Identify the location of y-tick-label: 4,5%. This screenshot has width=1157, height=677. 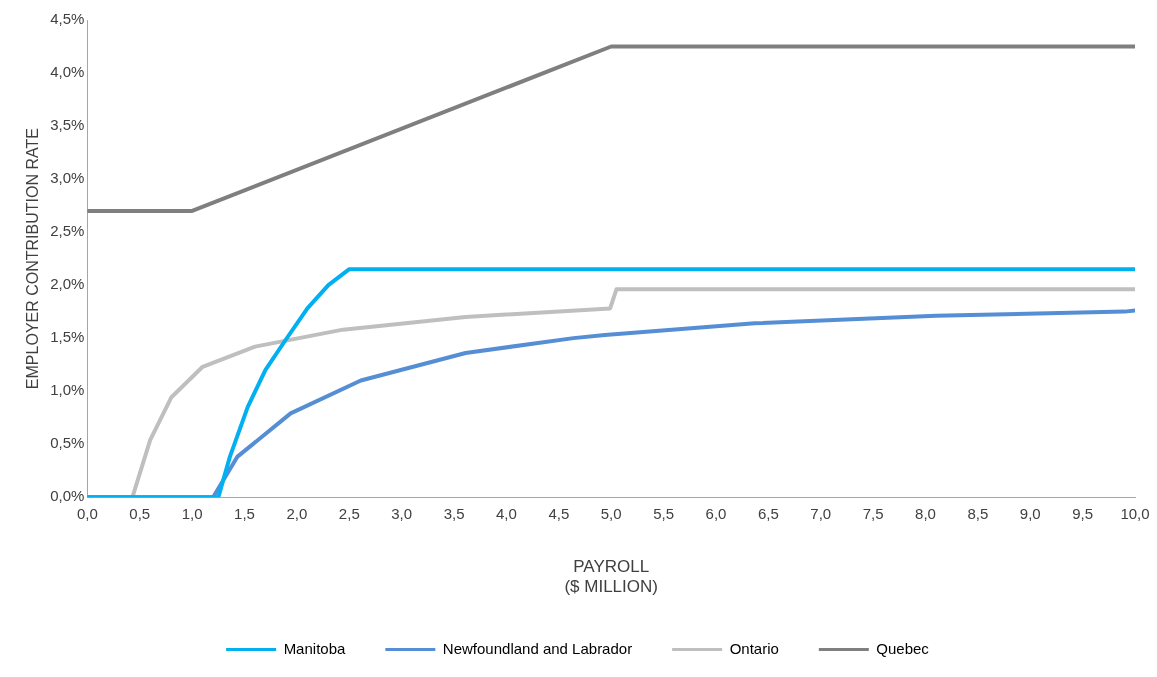
(67, 19).